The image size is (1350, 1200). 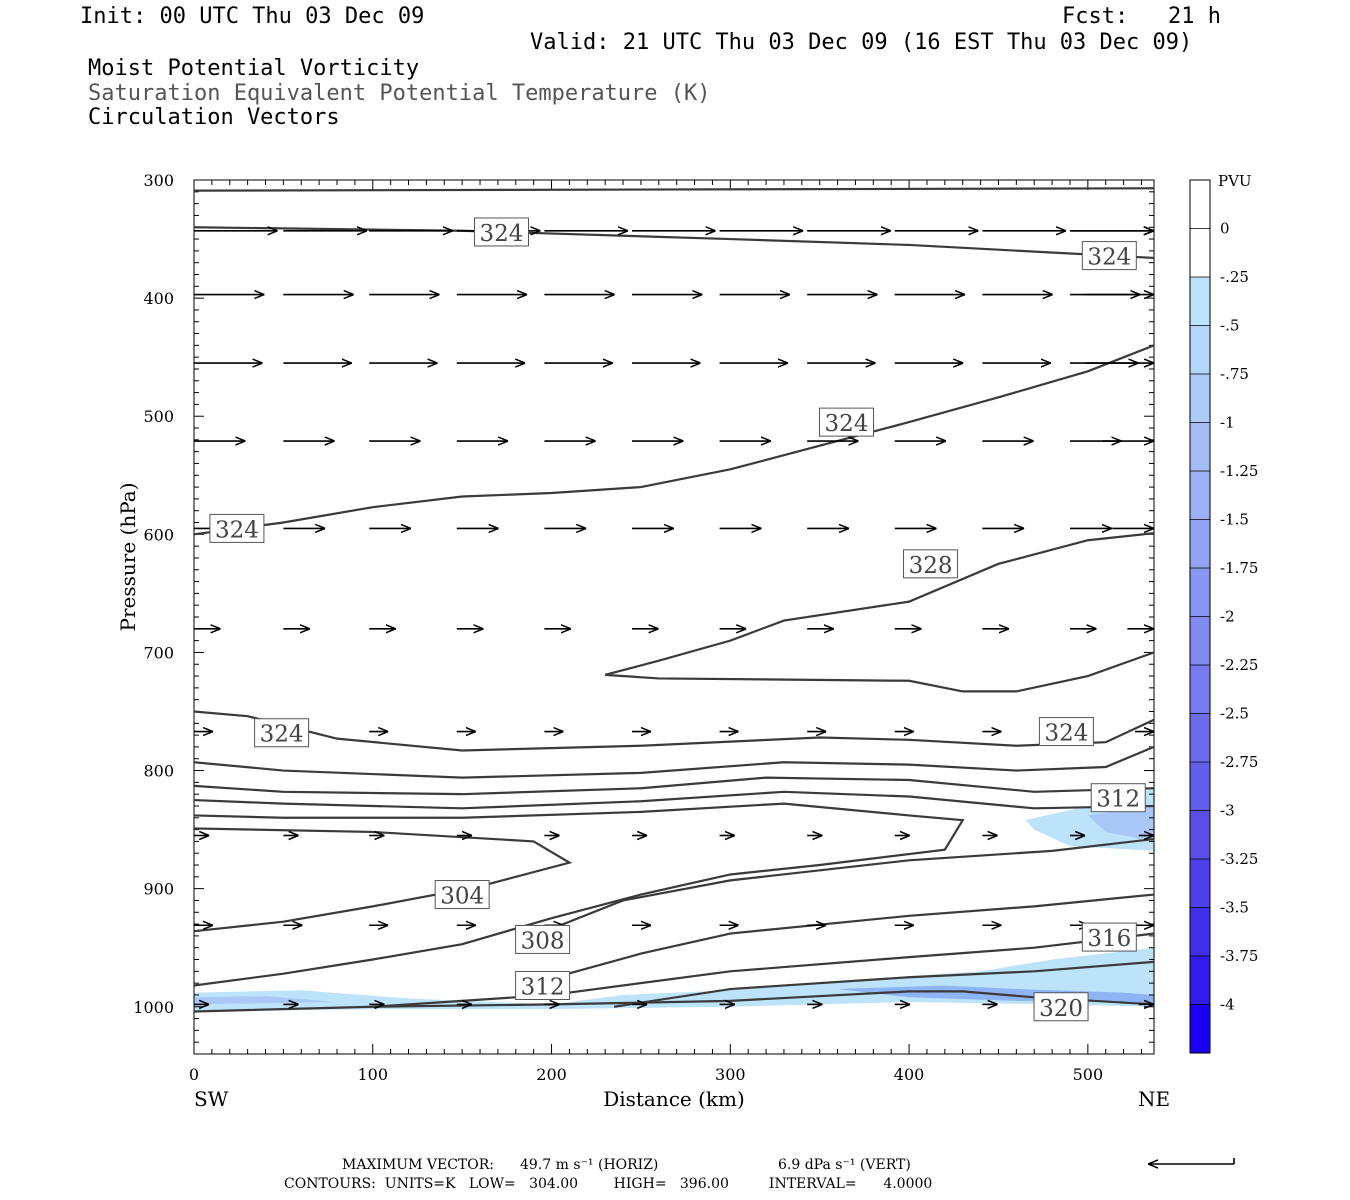 What do you see at coordinates (1141, 16) in the screenshot?
I see `forecast-hour: Fcst: 21 h` at bounding box center [1141, 16].